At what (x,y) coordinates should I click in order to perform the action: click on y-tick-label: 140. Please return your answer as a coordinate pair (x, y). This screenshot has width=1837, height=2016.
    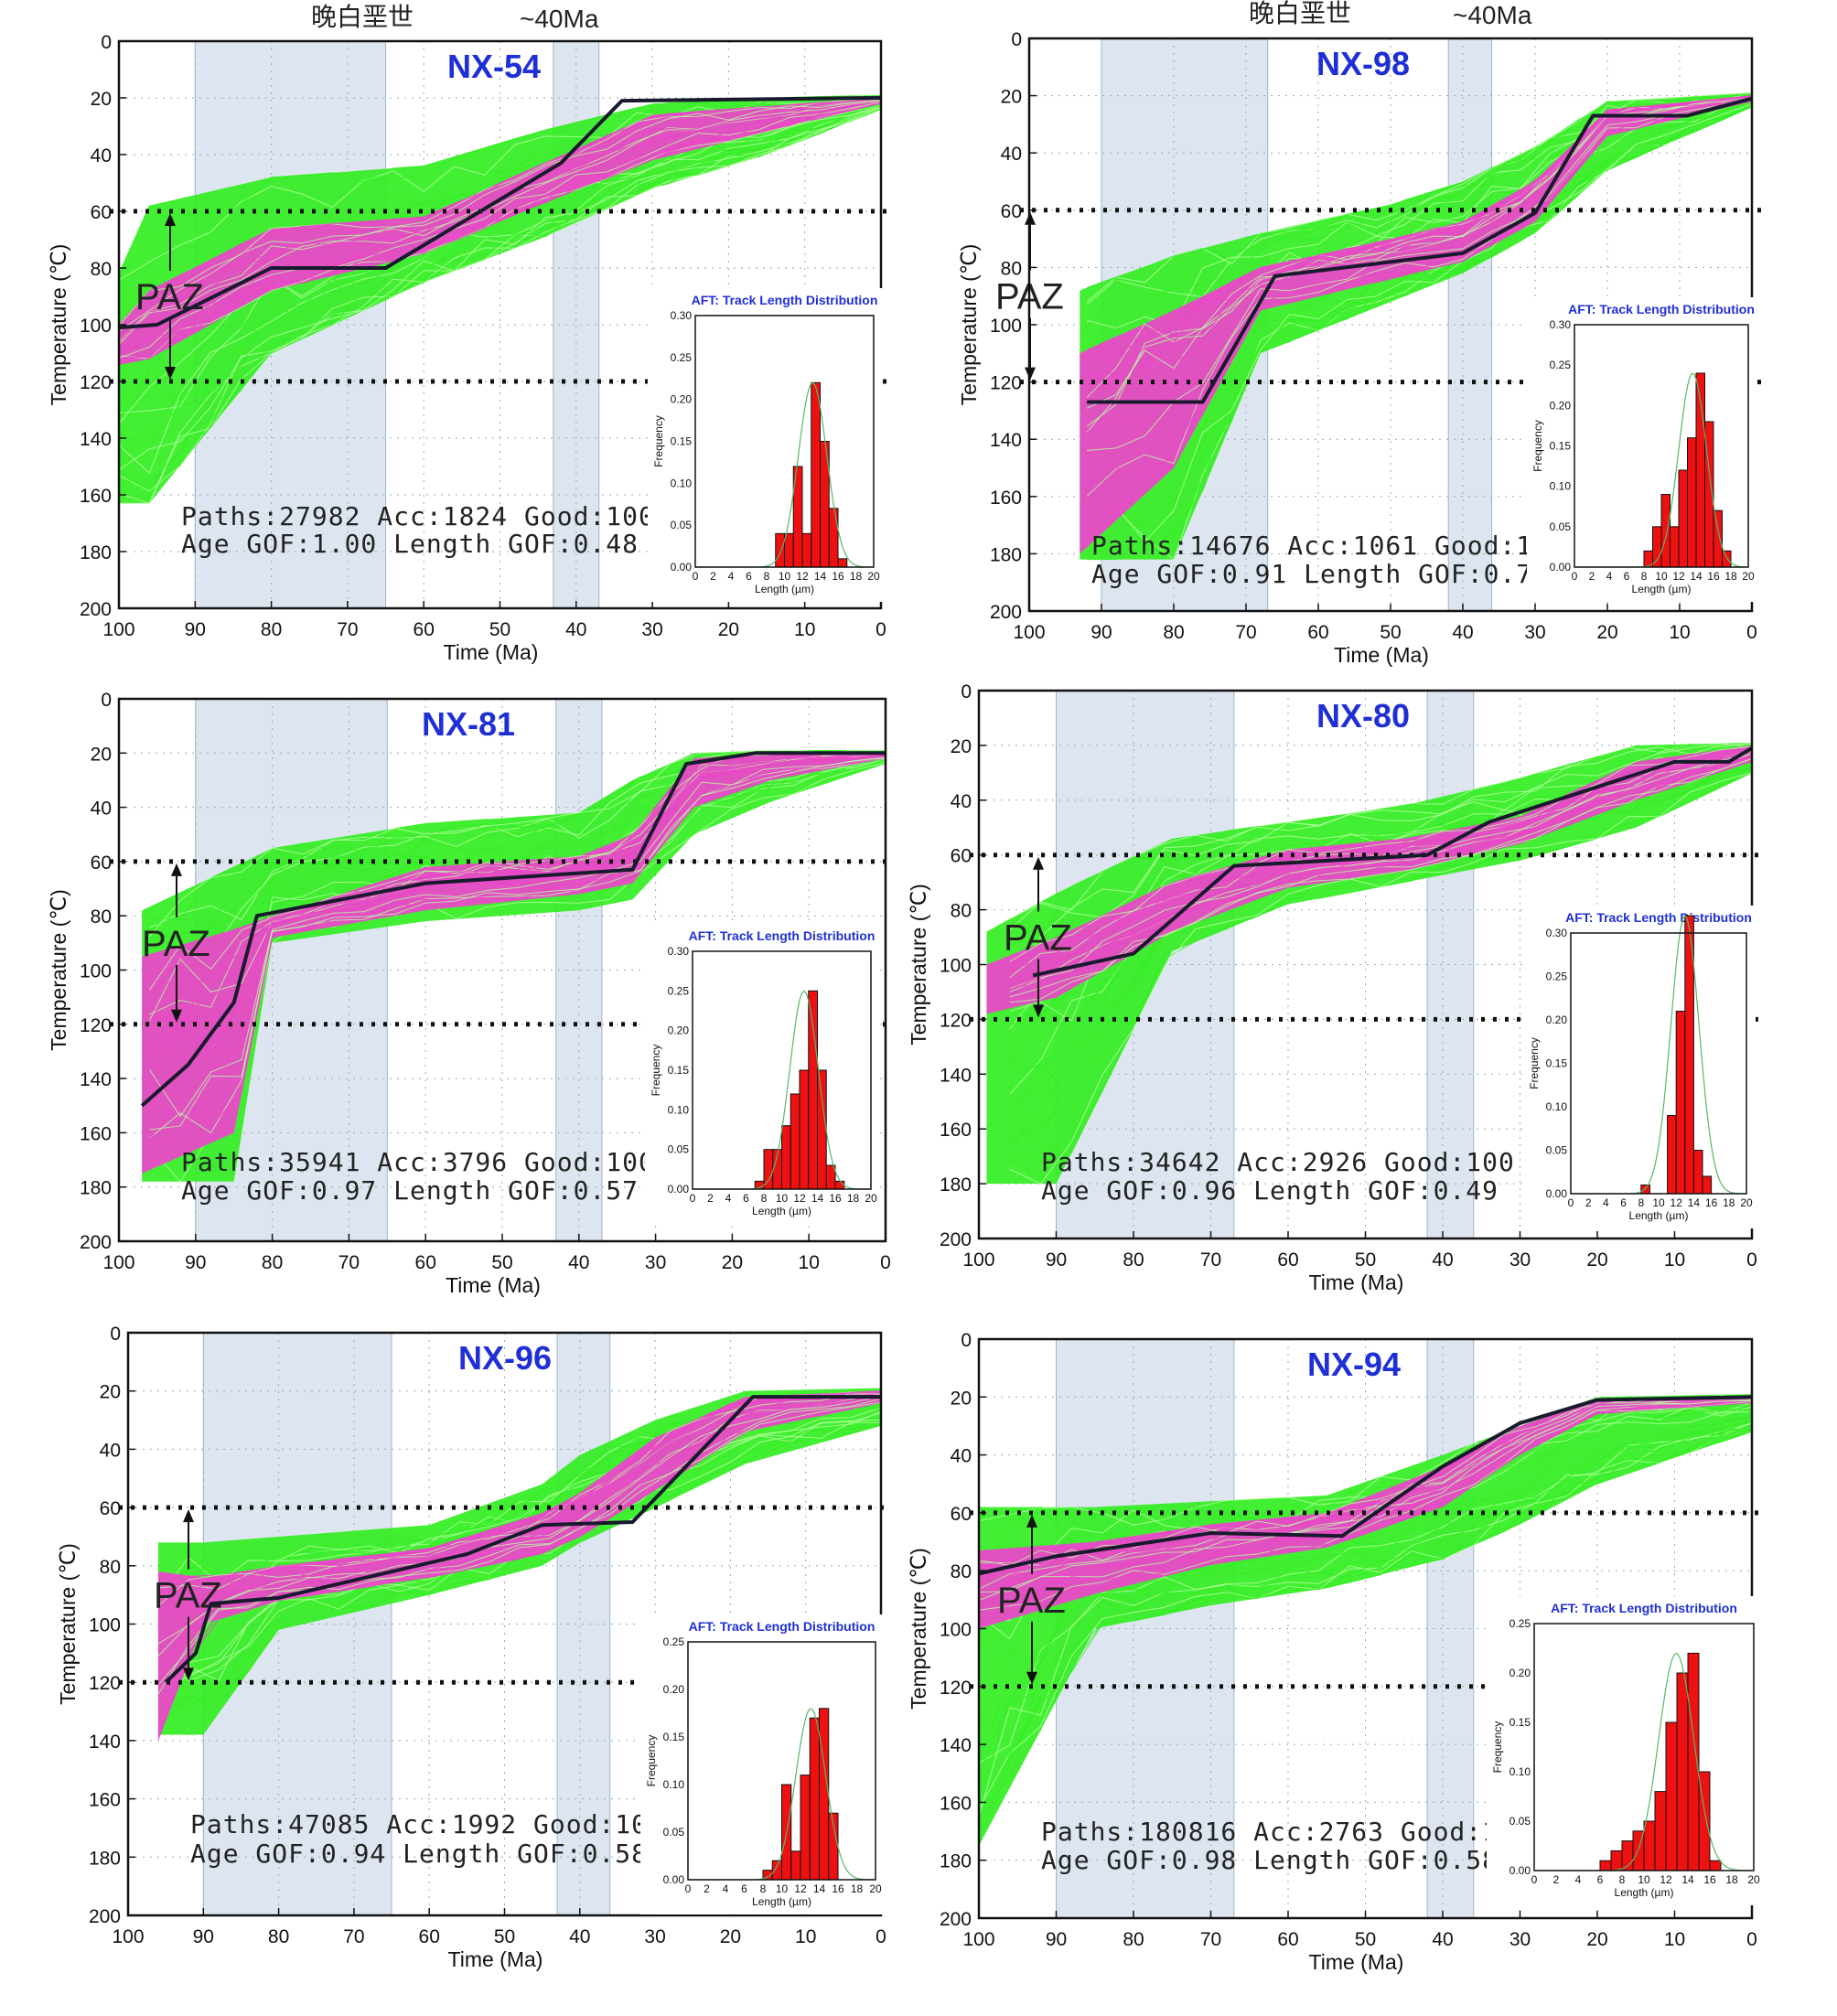
    Looking at the image, I should click on (96, 1079).